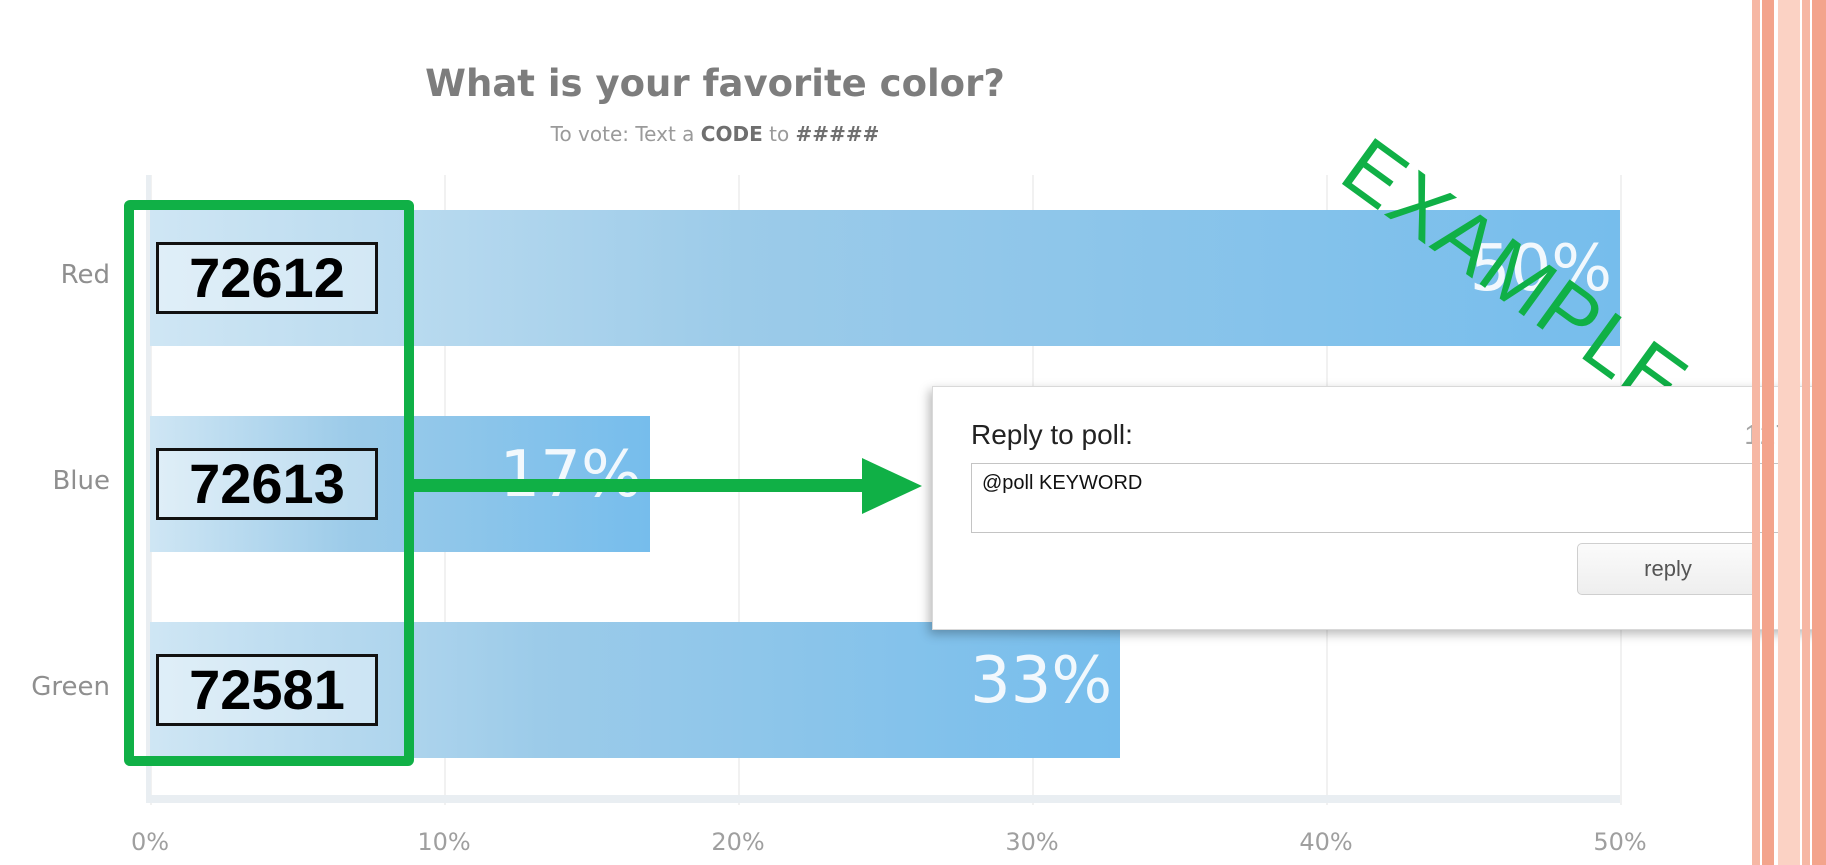 Image resolution: width=1826 pixels, height=865 pixels. Describe the element at coordinates (1041, 681) in the screenshot. I see `data-label: 33%` at that location.